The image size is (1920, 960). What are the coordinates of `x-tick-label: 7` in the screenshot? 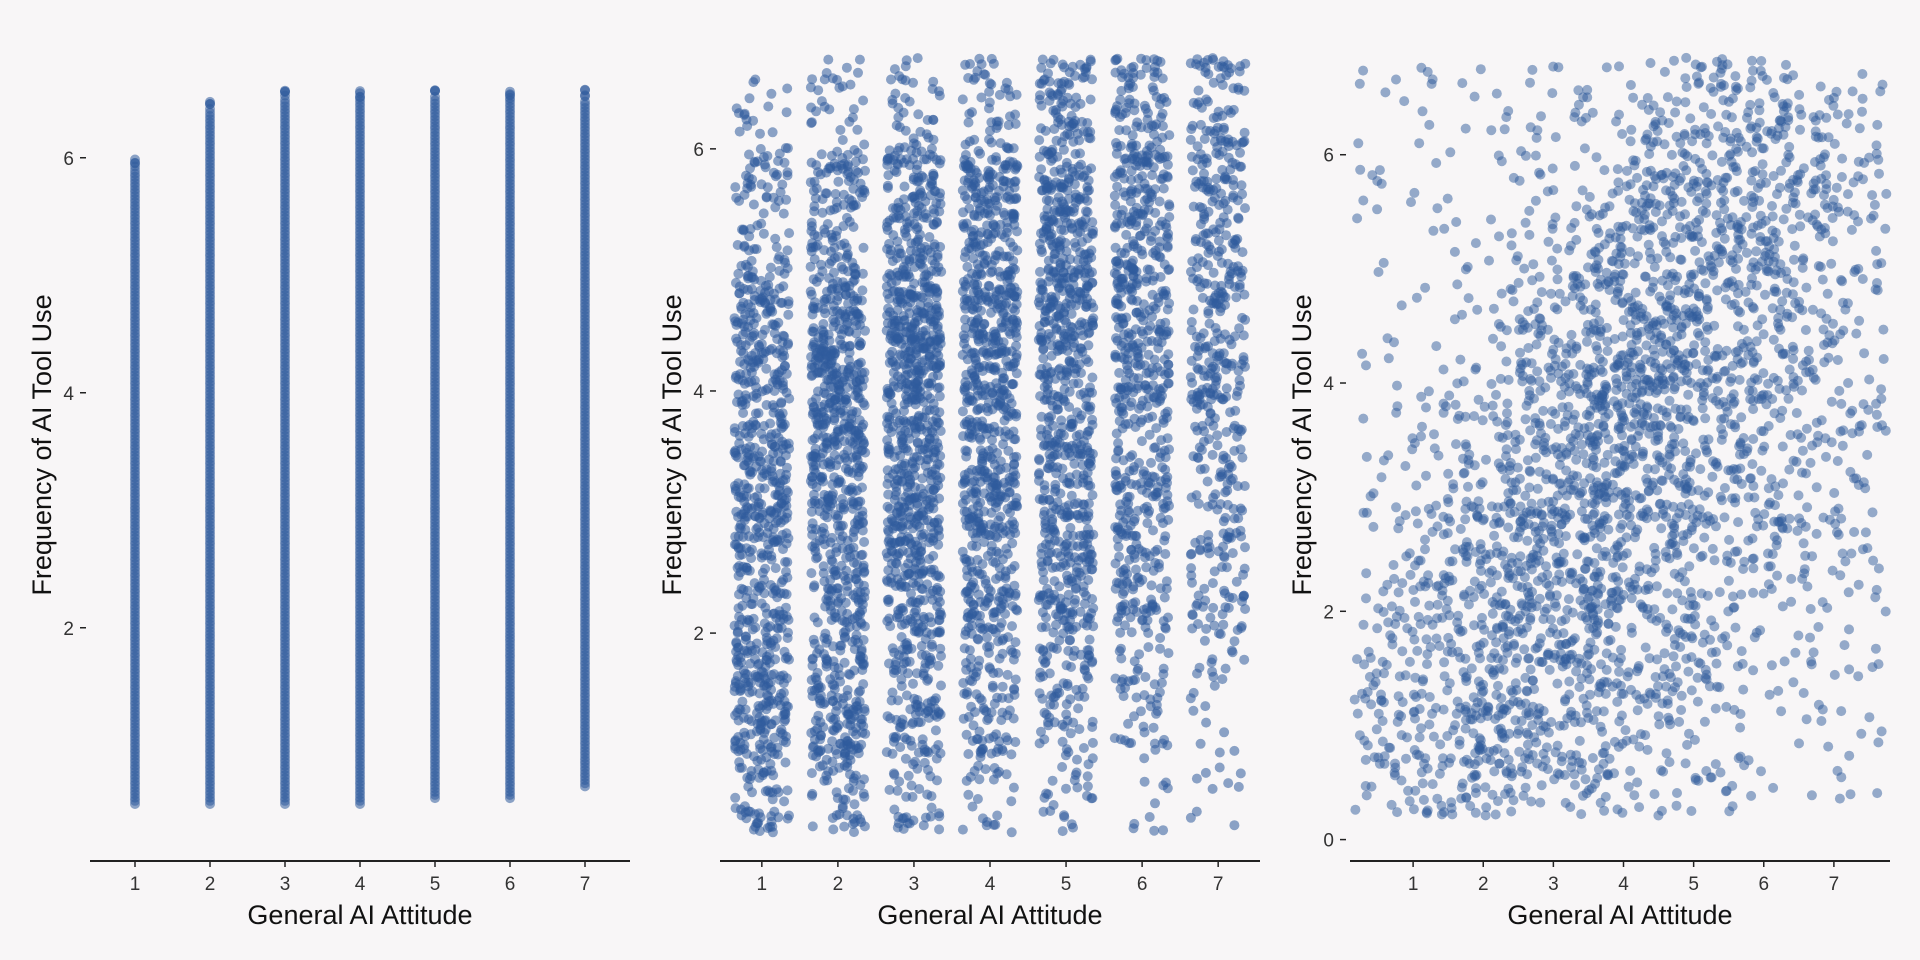 It's located at (585, 884).